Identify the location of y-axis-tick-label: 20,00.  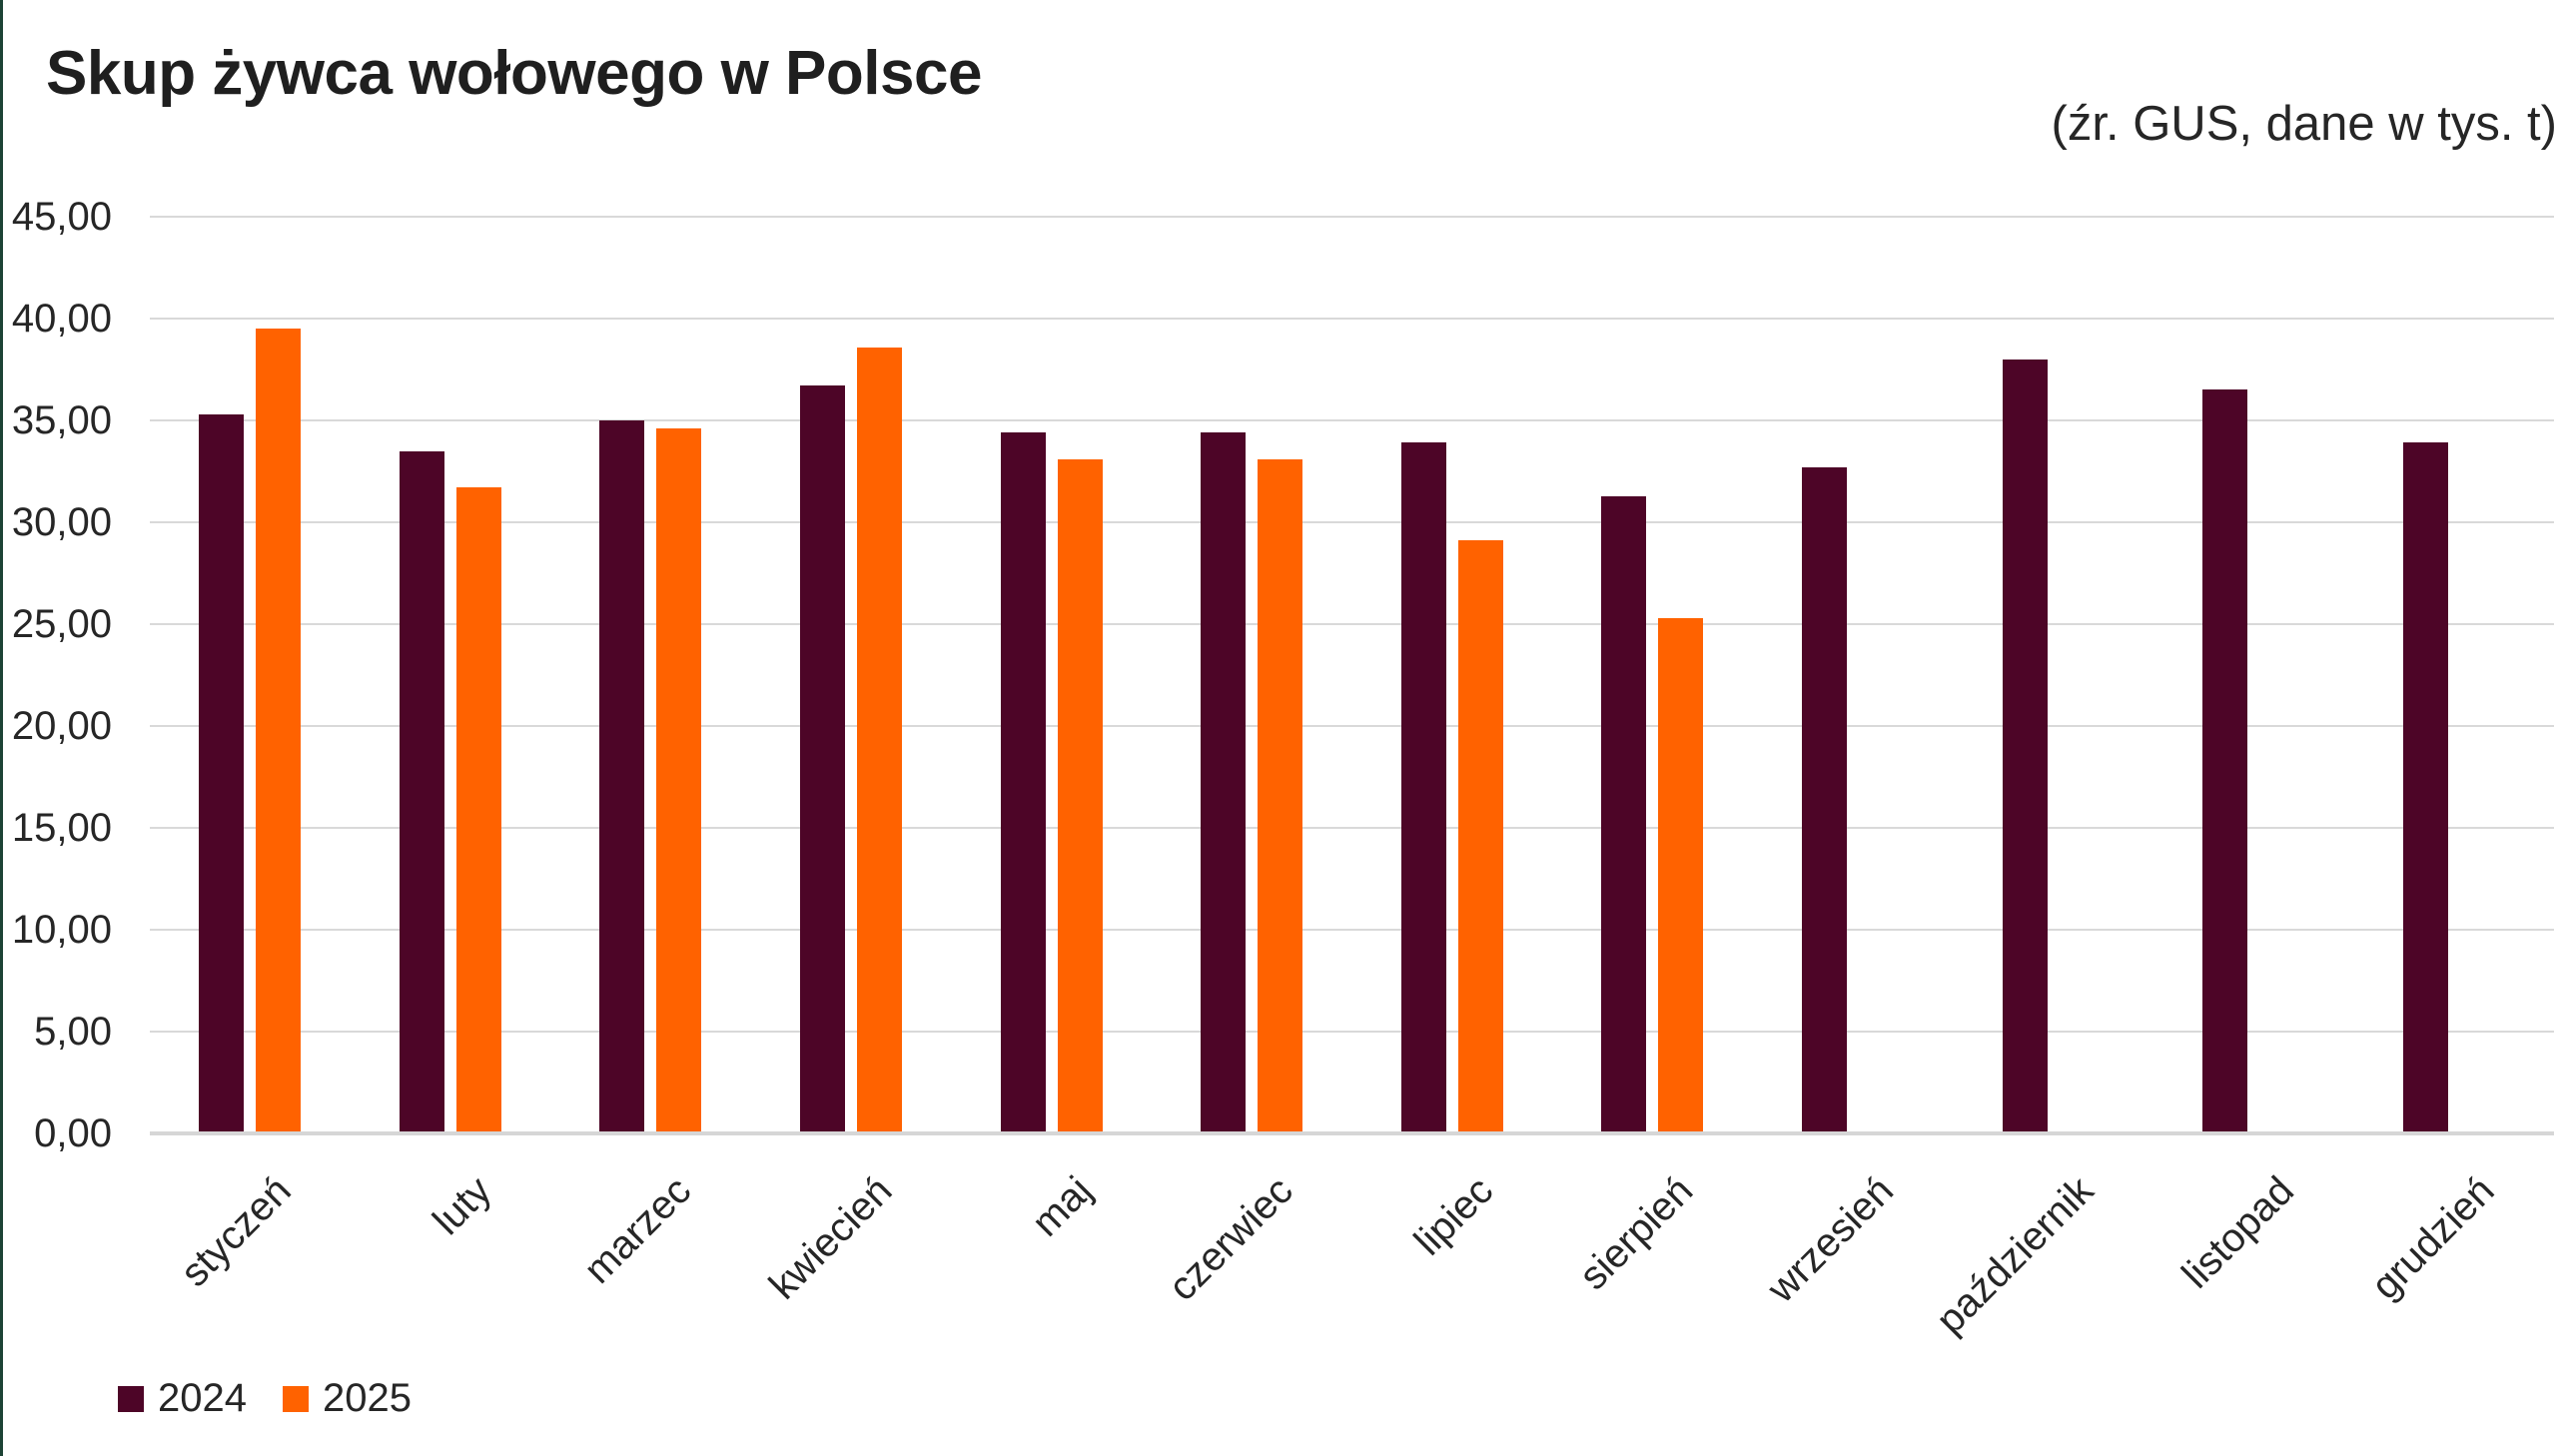
(62, 726).